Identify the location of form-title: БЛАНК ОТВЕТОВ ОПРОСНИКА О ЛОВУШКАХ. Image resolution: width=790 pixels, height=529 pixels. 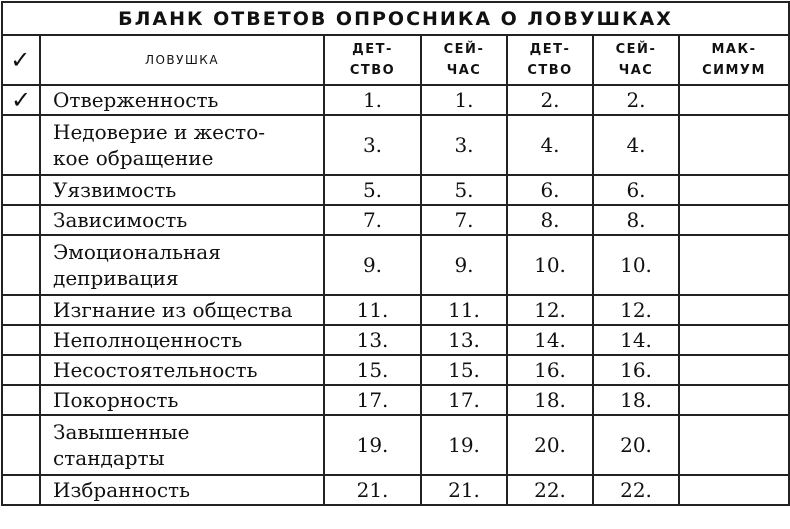
(395, 18).